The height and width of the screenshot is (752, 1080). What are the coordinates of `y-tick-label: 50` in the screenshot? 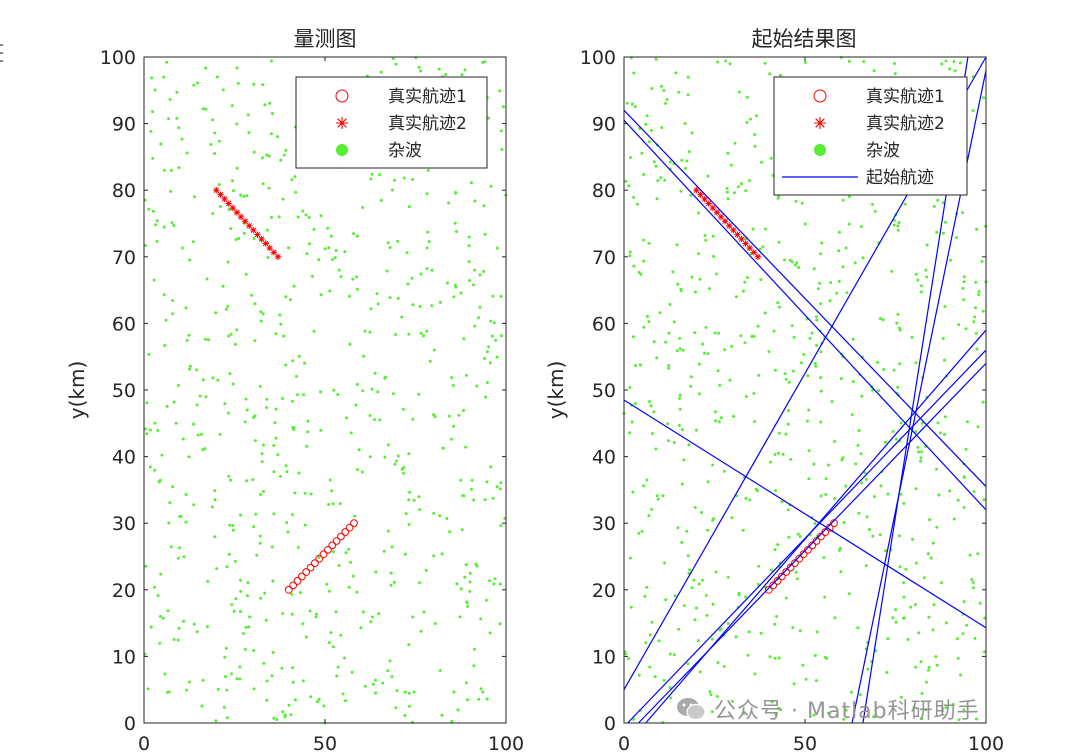 It's located at (604, 391).